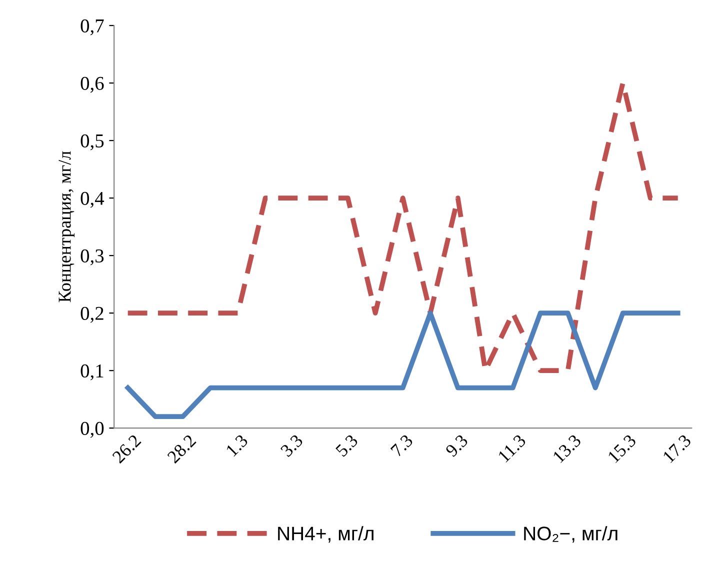  Describe the element at coordinates (92, 257) in the screenshot. I see `y-tick-label: 0,3` at that location.